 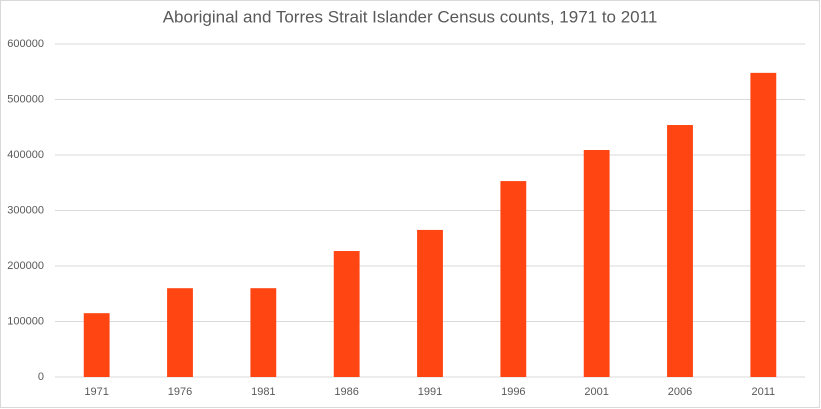 I want to click on x-tick-label: 1981, so click(x=263, y=392).